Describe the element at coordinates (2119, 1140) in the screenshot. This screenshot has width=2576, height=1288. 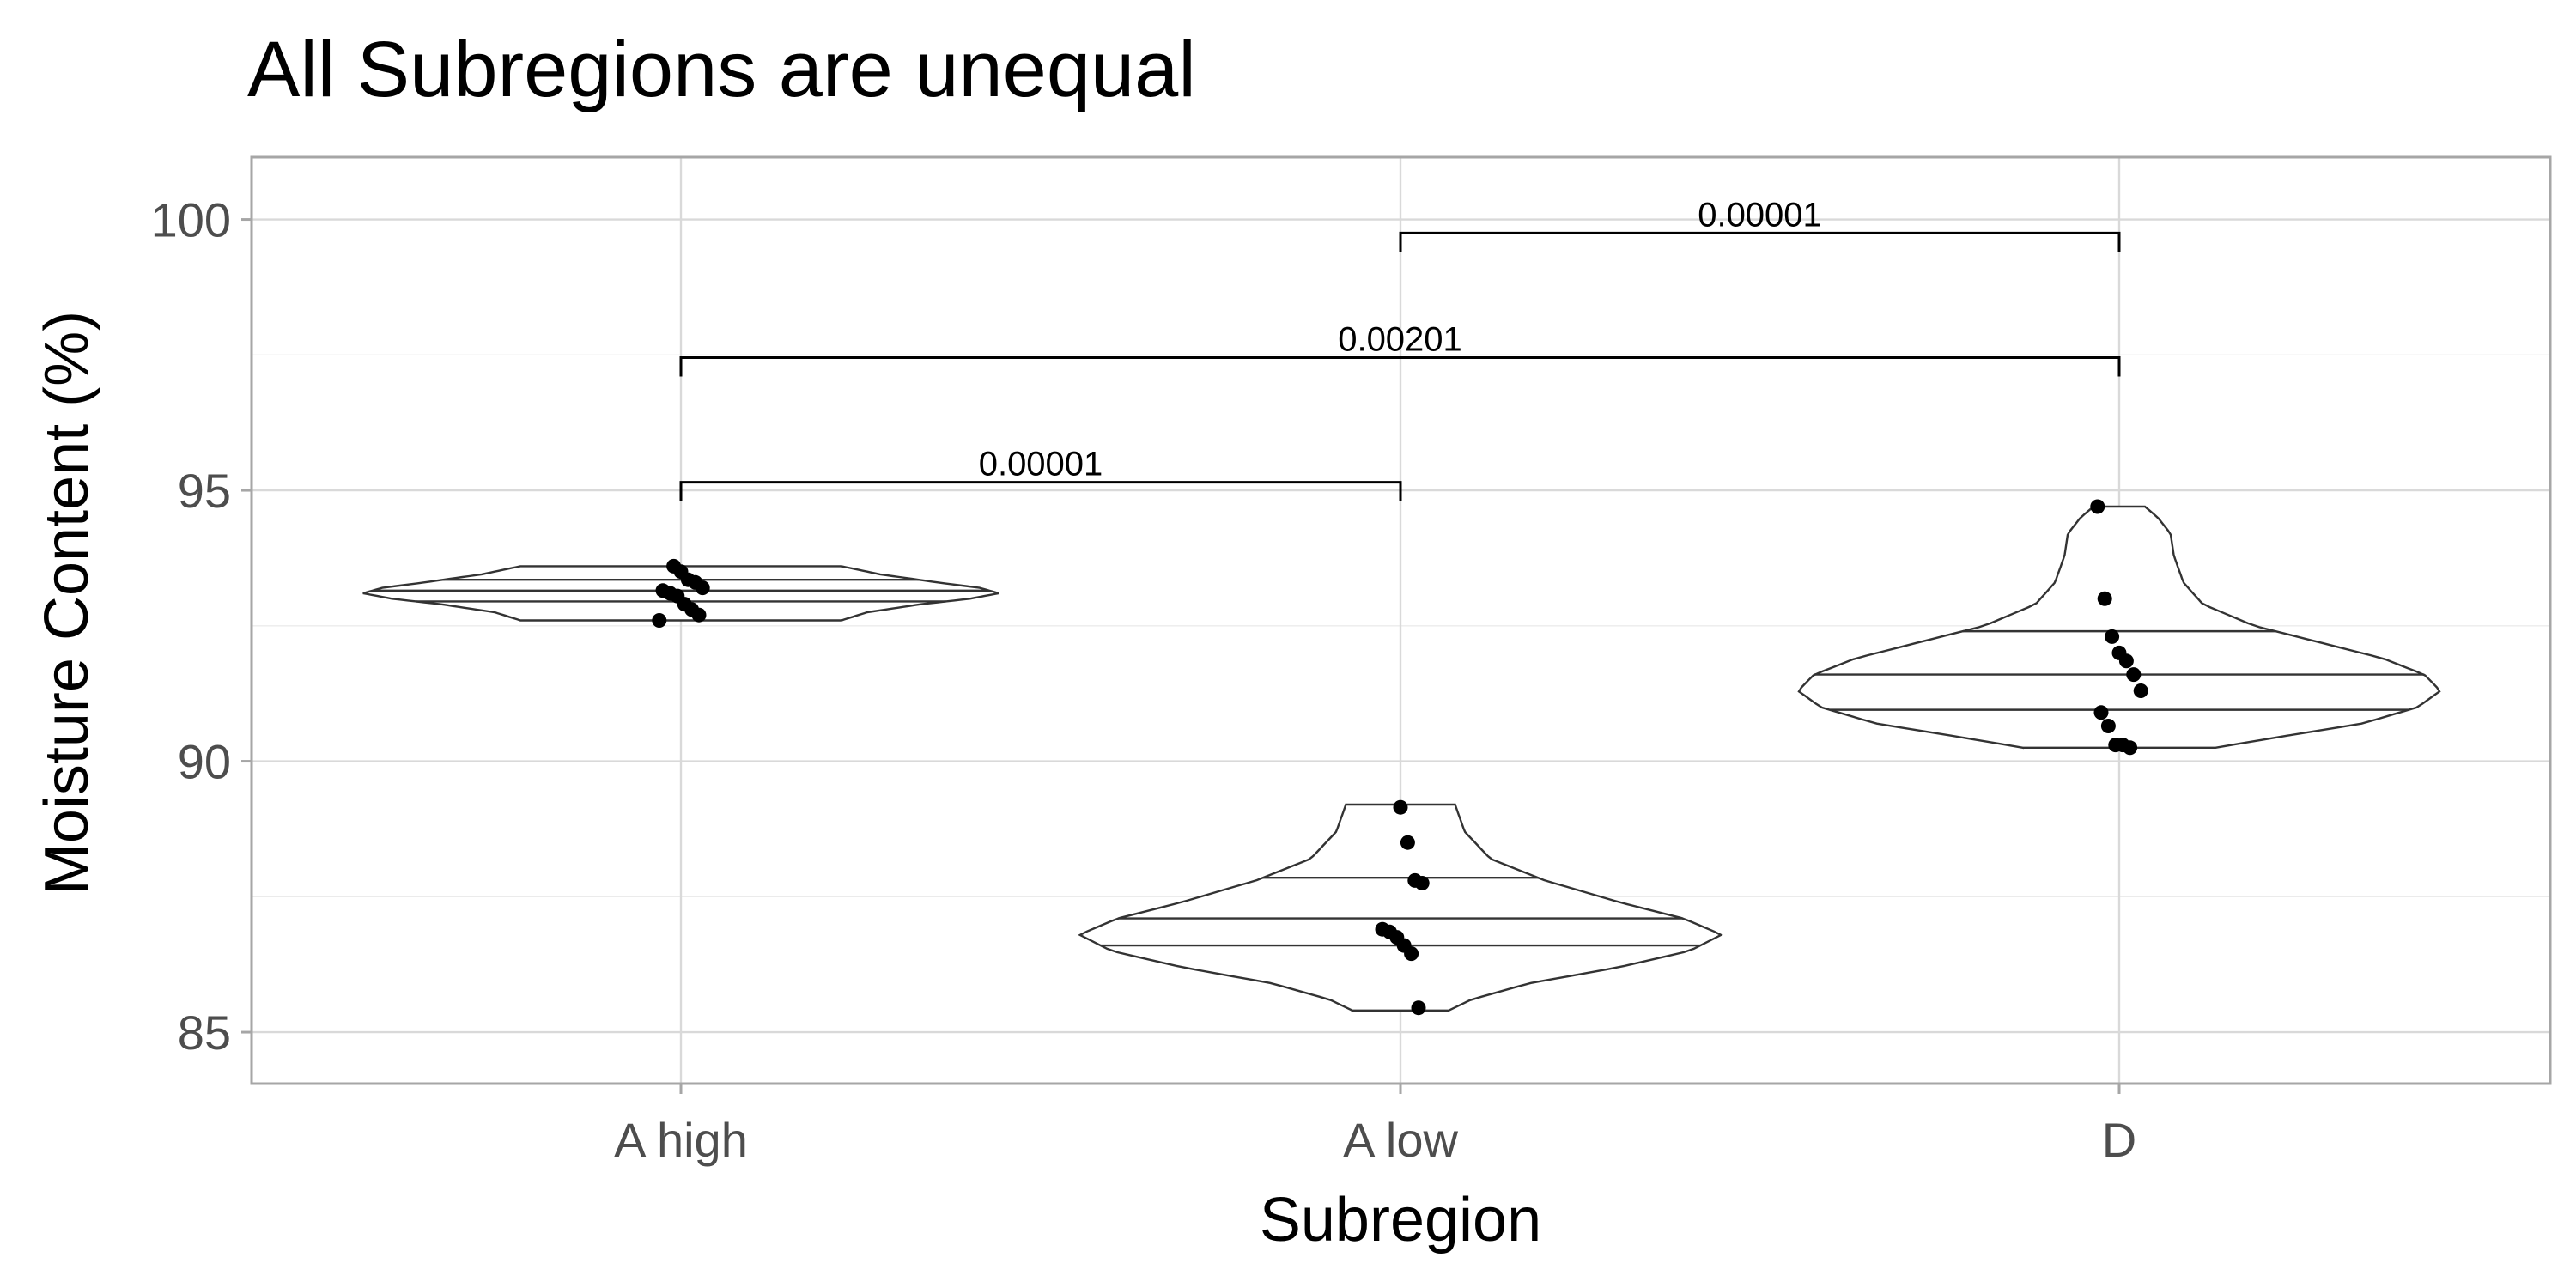
I see `x-tick-label: D` at that location.